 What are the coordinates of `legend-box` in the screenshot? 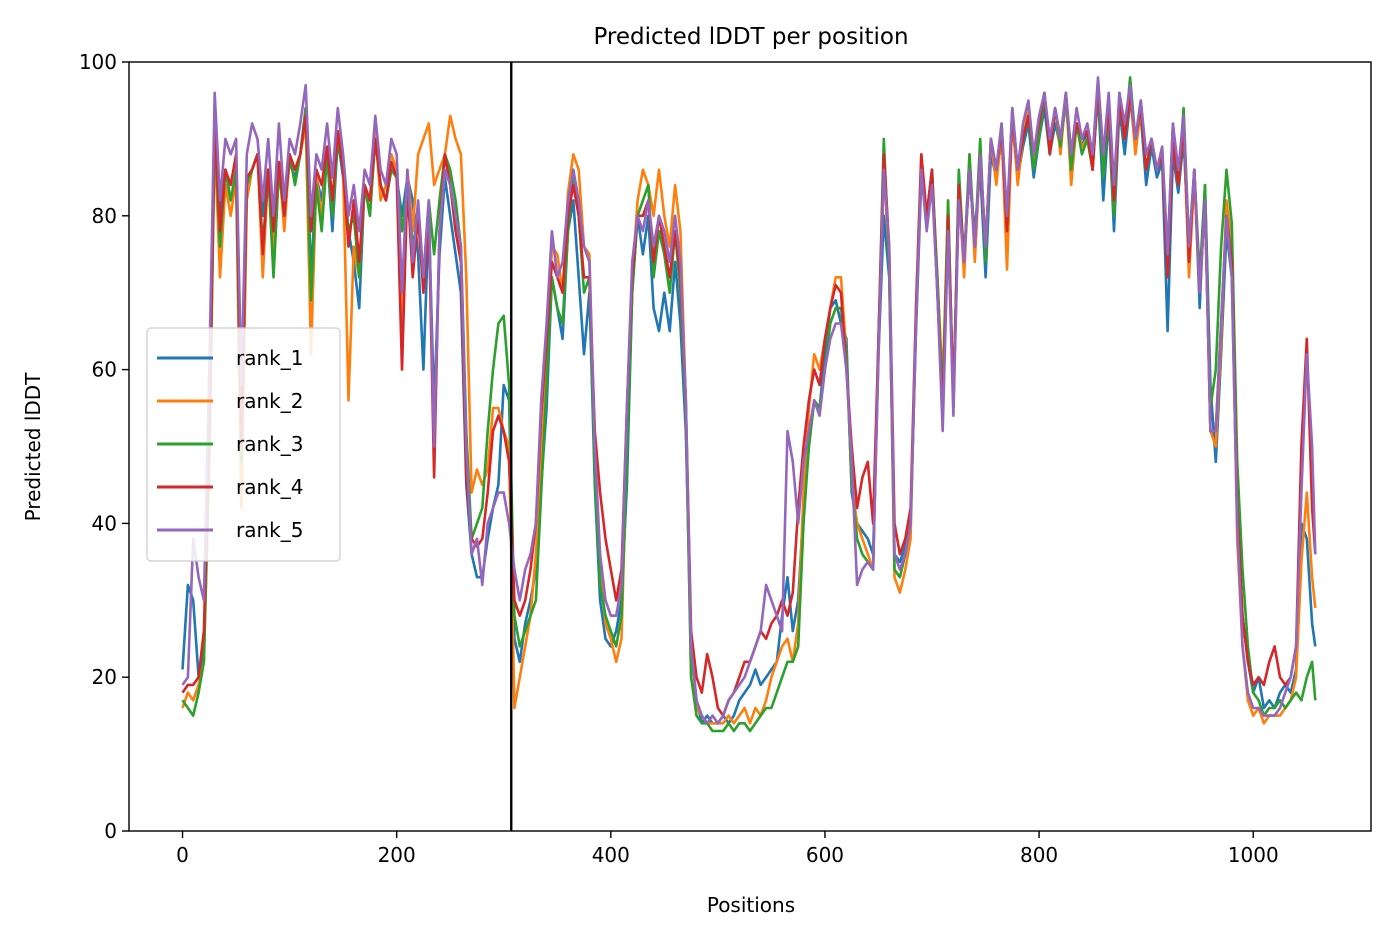 It's located at (243, 444).